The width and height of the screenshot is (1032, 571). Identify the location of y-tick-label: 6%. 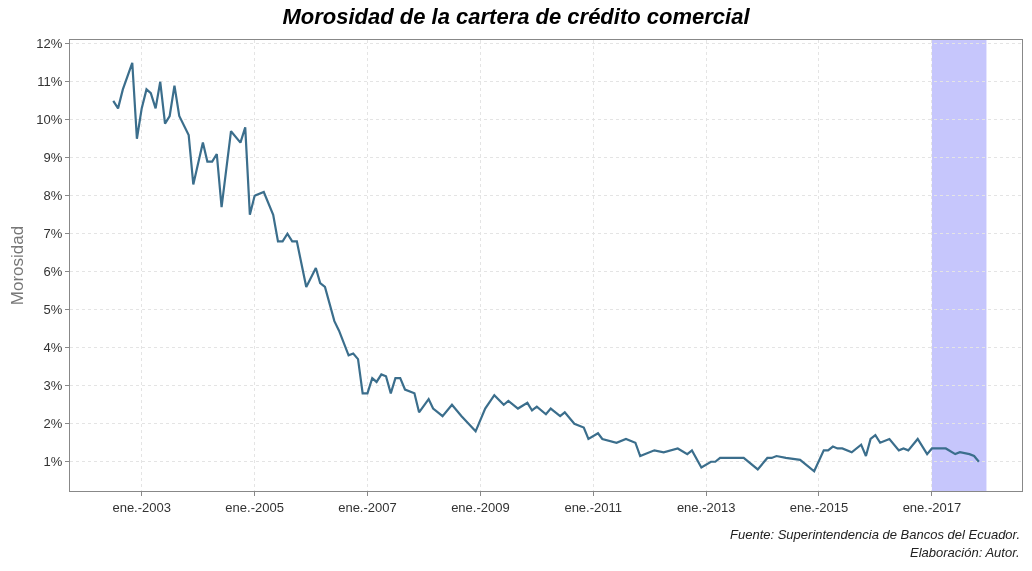
(53, 272).